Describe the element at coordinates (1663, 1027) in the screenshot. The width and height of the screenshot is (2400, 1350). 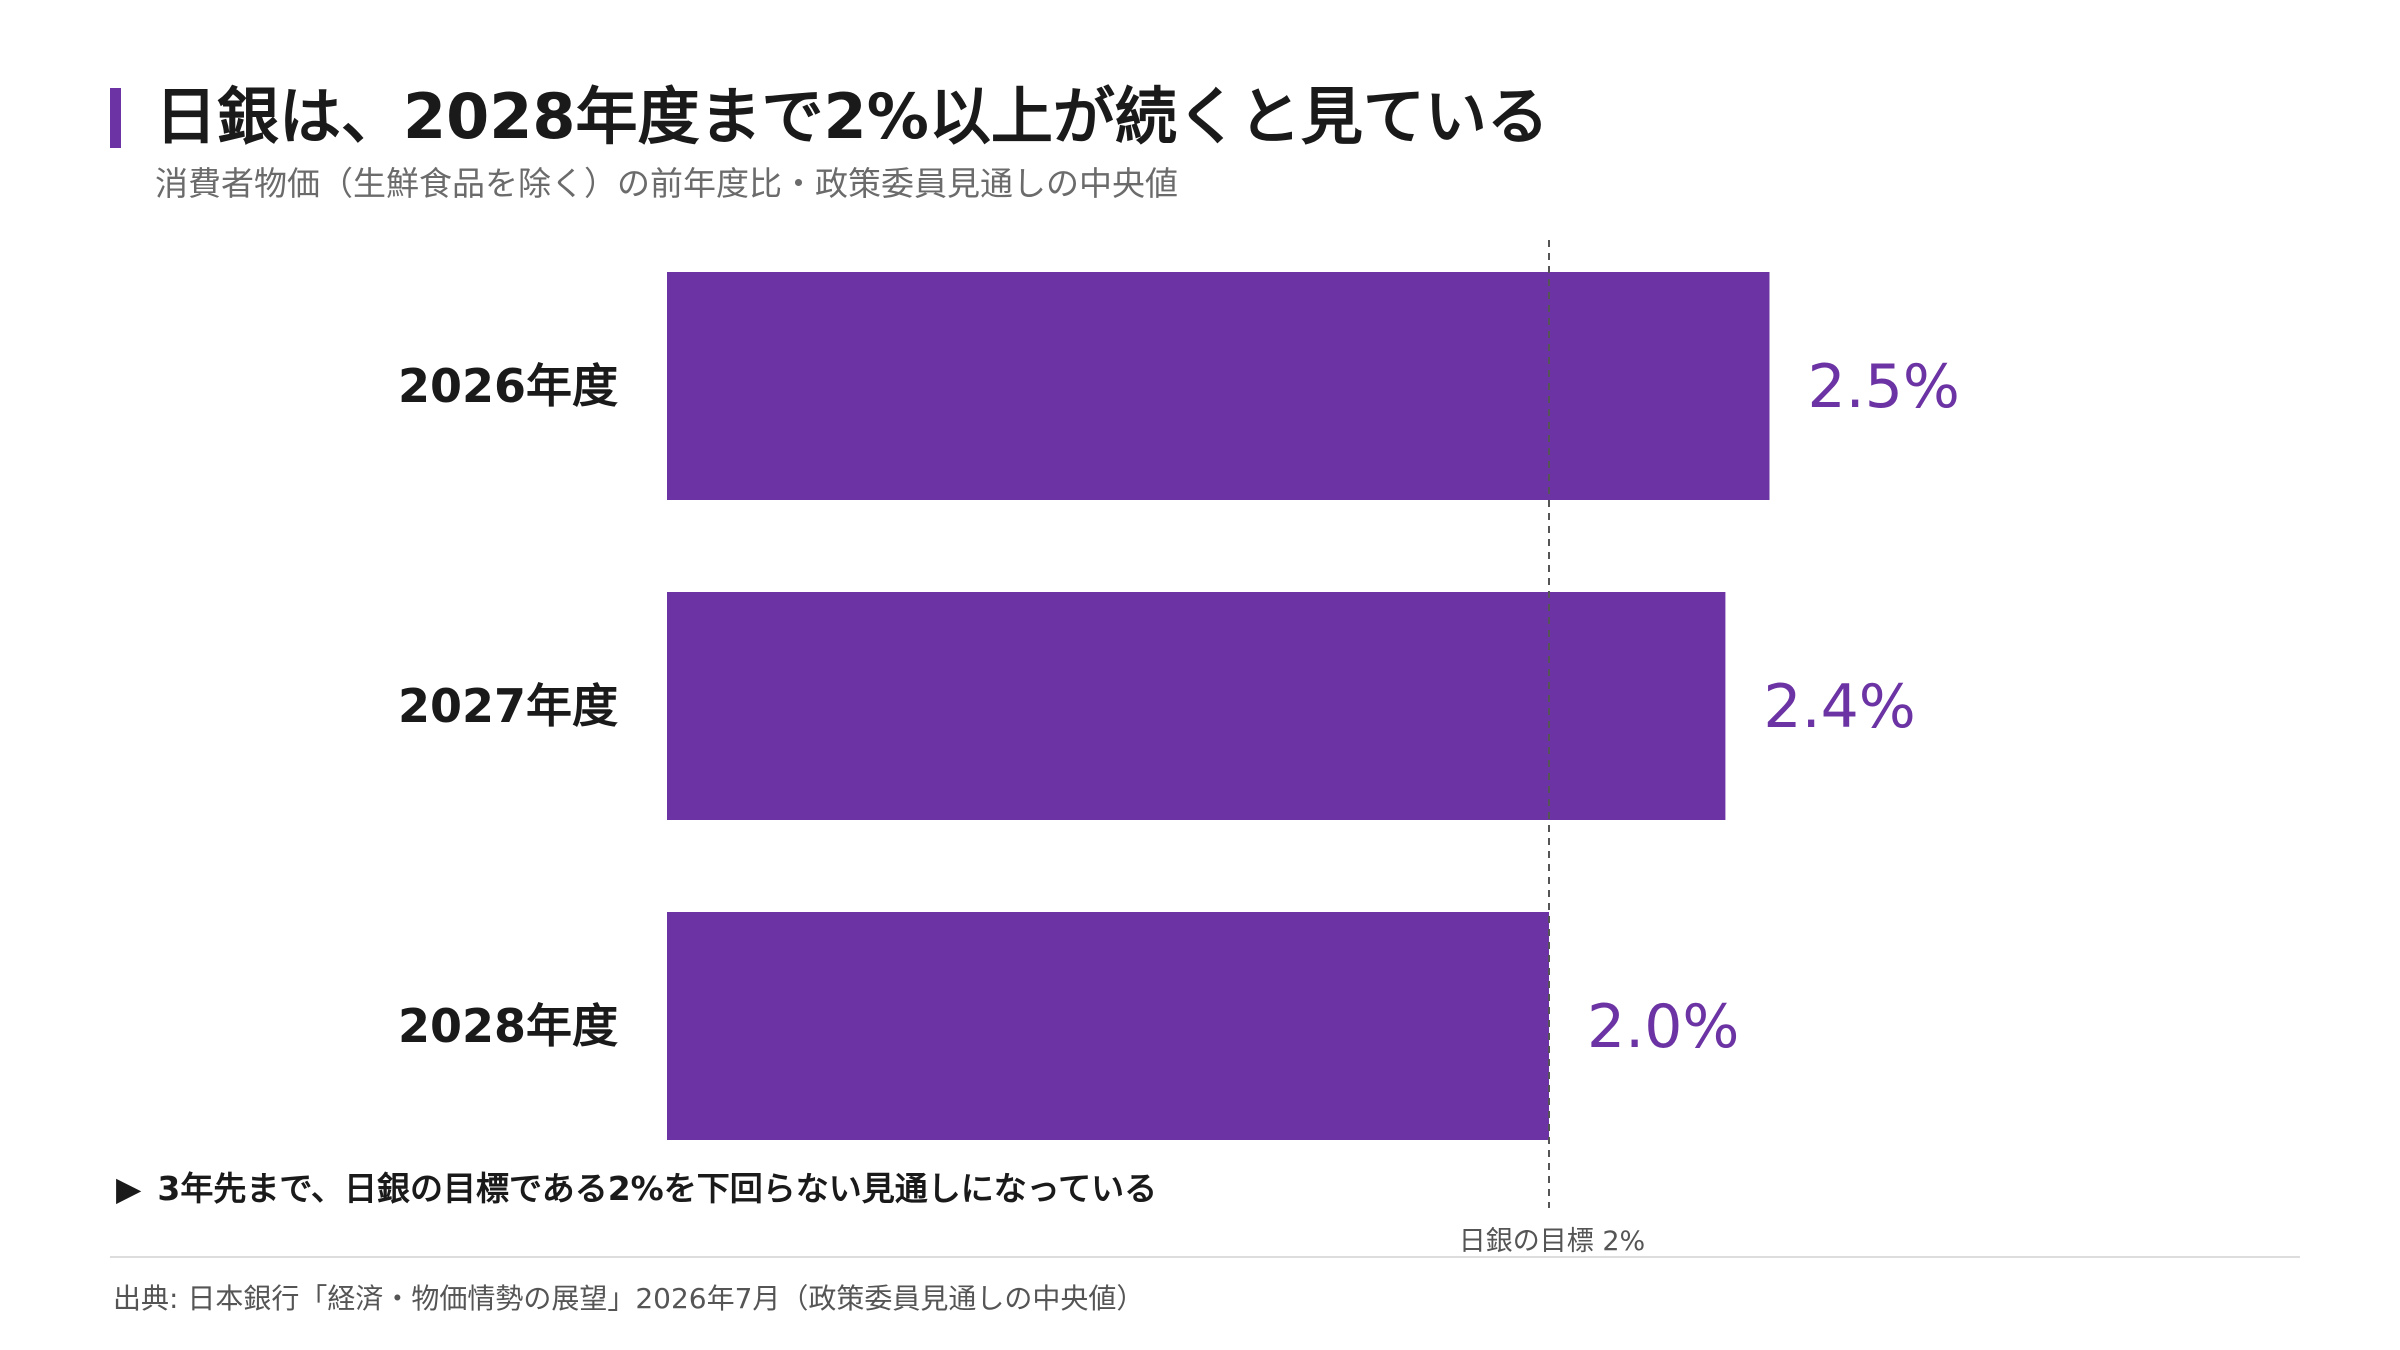
I see `value-label: 2.0%` at that location.